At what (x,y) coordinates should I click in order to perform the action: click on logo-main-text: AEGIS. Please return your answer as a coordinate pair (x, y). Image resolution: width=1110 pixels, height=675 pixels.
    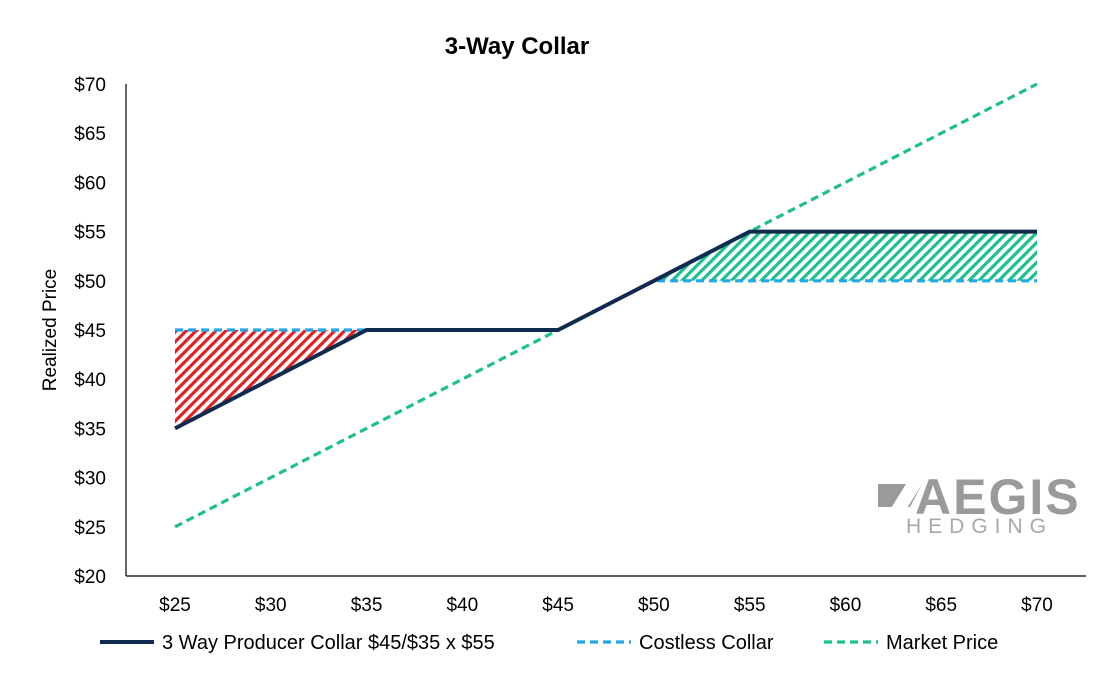
    Looking at the image, I should click on (998, 497).